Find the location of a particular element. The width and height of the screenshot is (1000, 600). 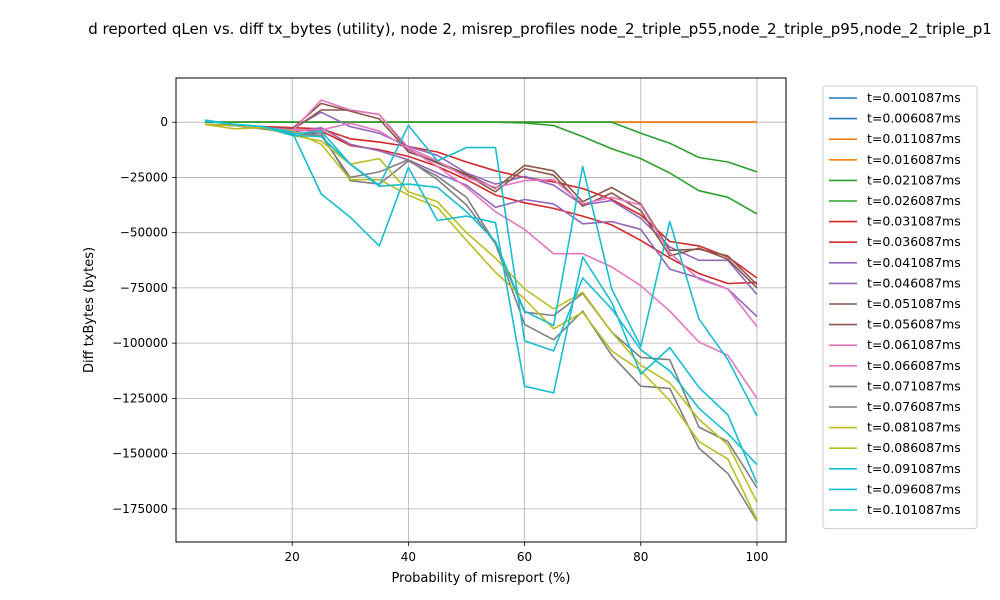

y-tick-label: −150000 is located at coordinates (140, 454).